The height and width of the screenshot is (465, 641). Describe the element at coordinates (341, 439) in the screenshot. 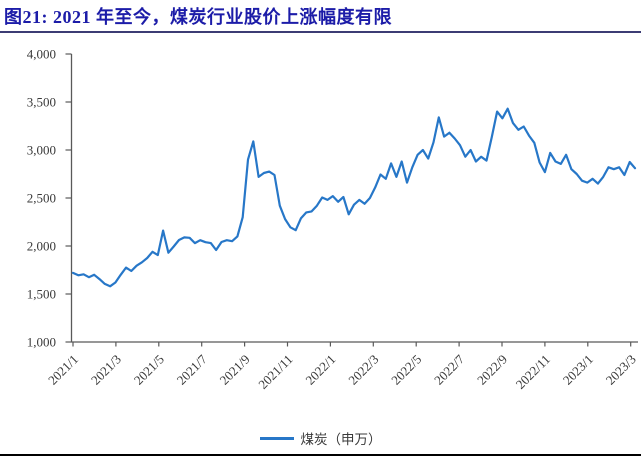

I see `legend-label: 煤炭（申万）` at that location.